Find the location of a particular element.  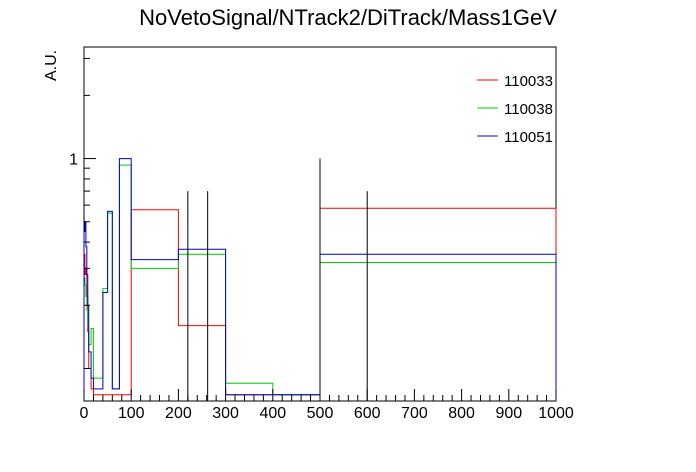

x-tick-label: 1000 is located at coordinates (556, 413).